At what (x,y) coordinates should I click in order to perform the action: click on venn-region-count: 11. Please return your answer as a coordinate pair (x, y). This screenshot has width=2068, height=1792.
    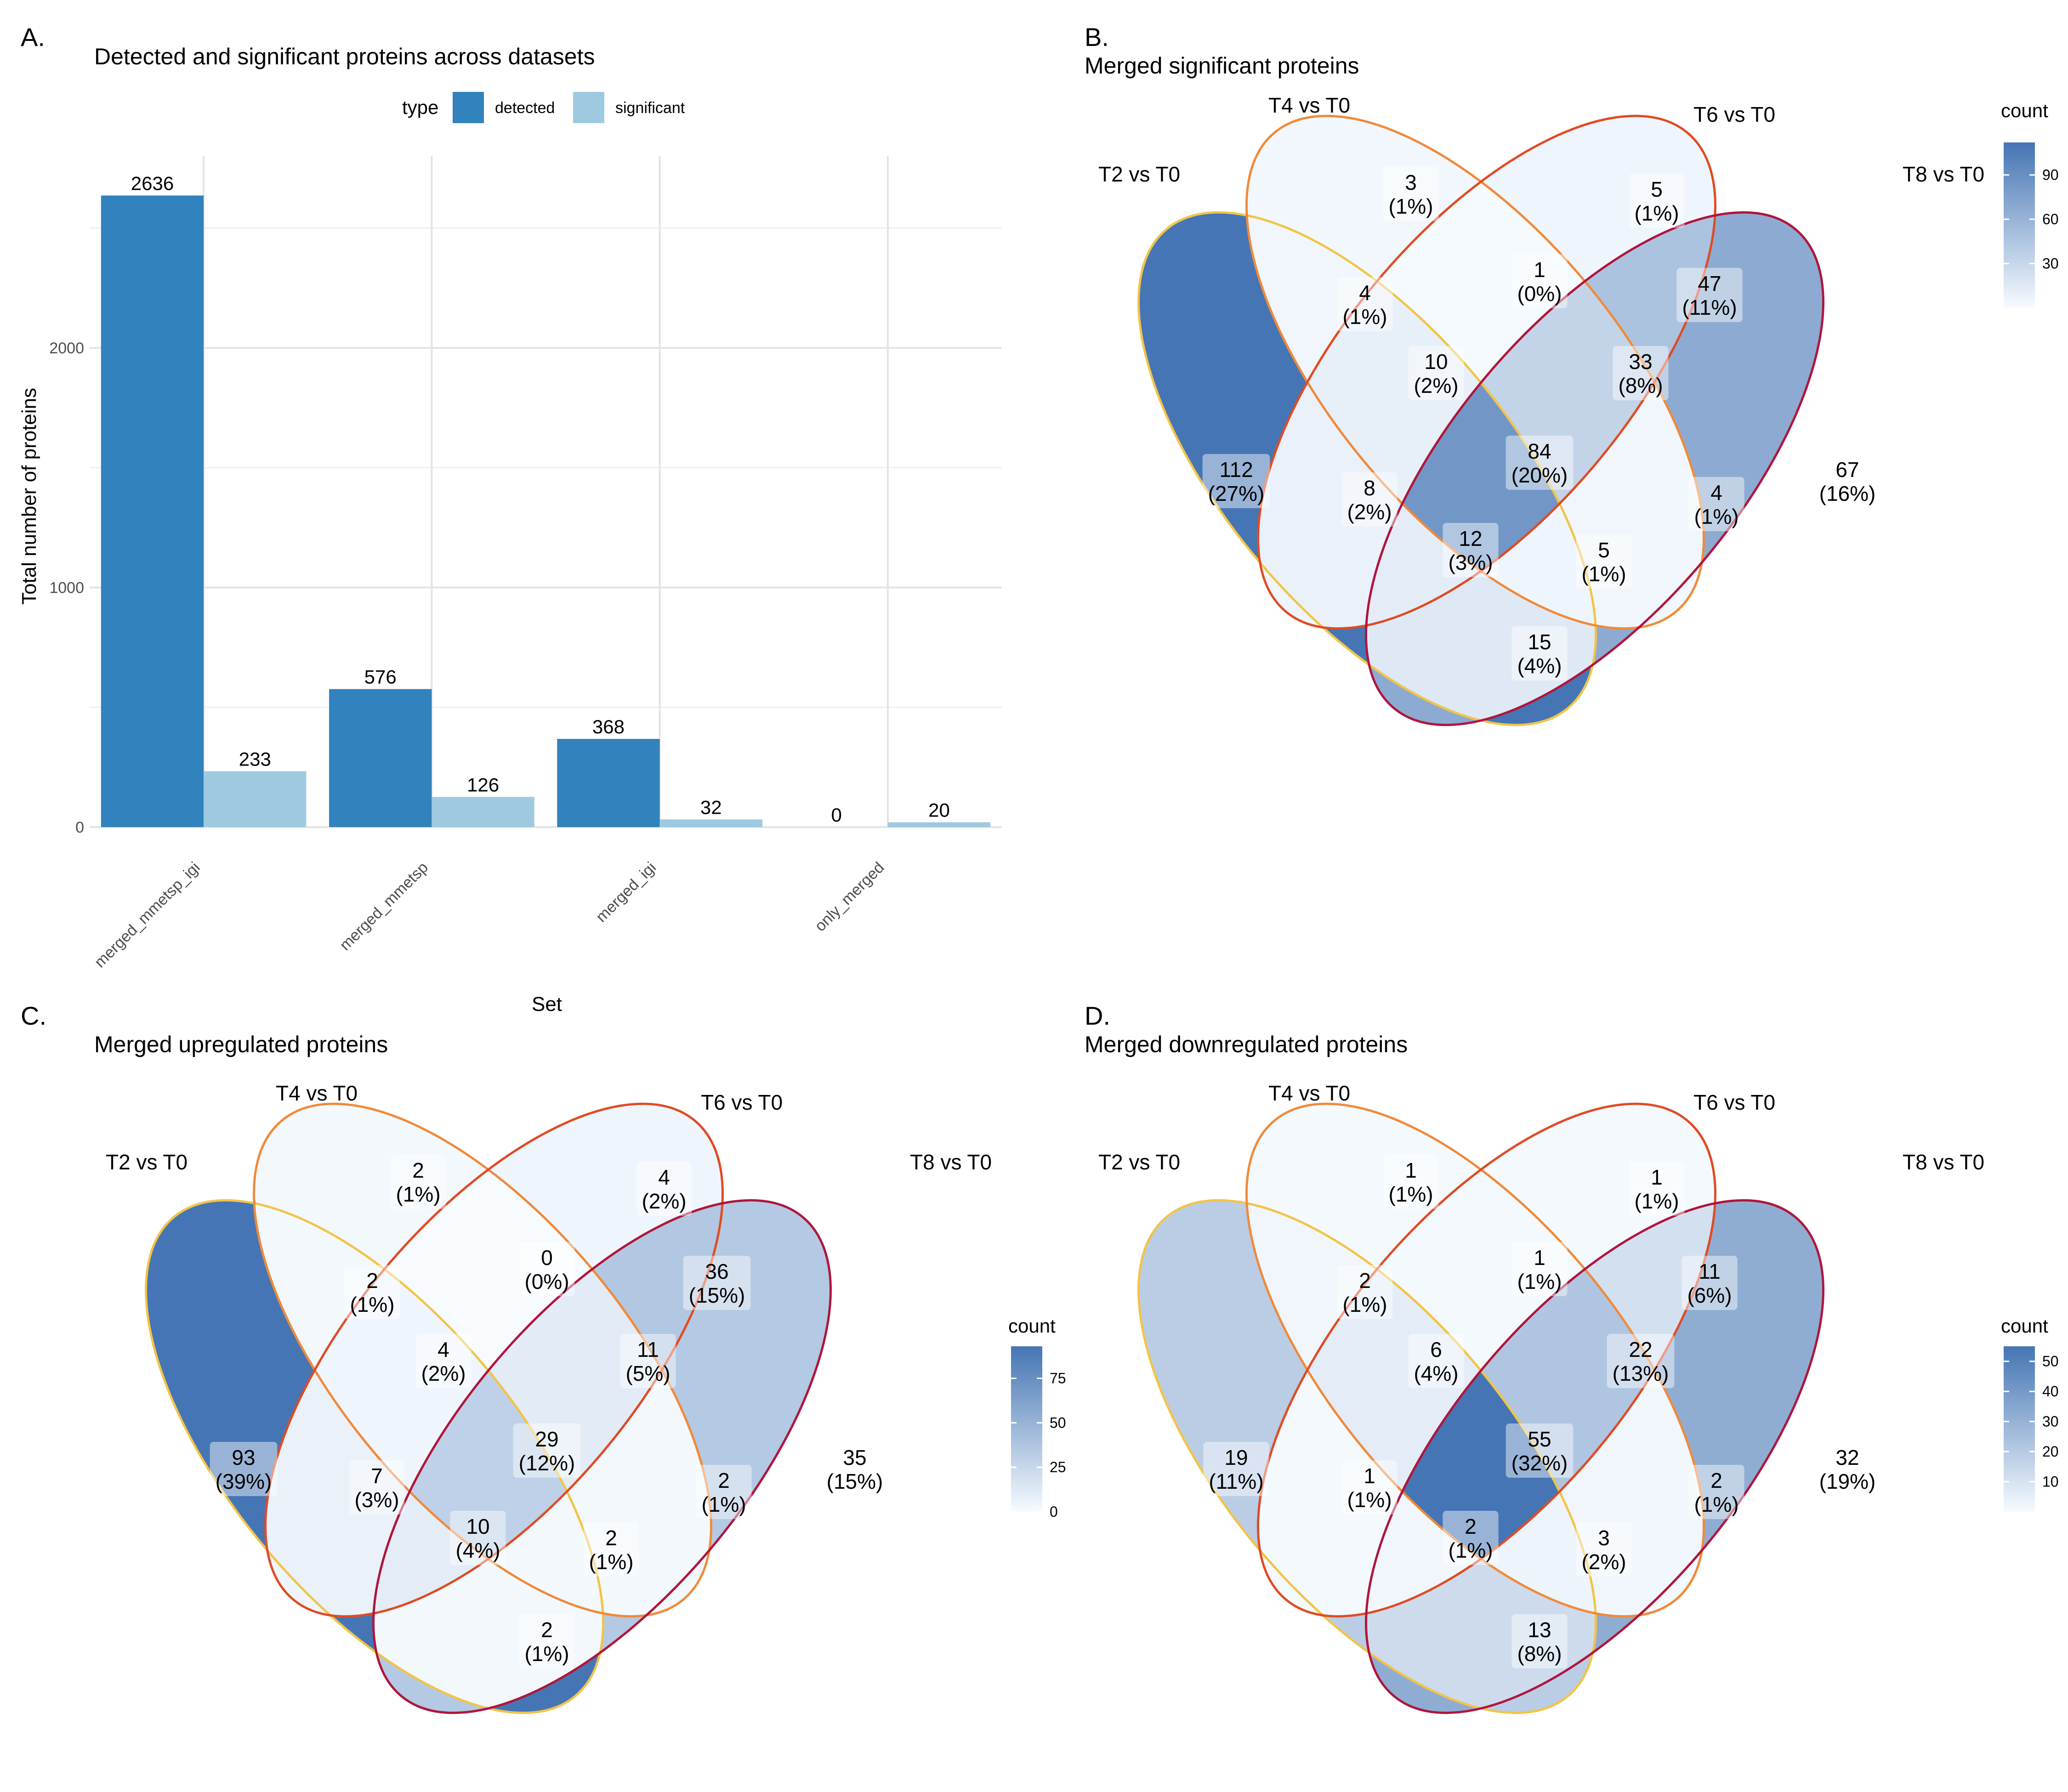
    Looking at the image, I should click on (648, 1349).